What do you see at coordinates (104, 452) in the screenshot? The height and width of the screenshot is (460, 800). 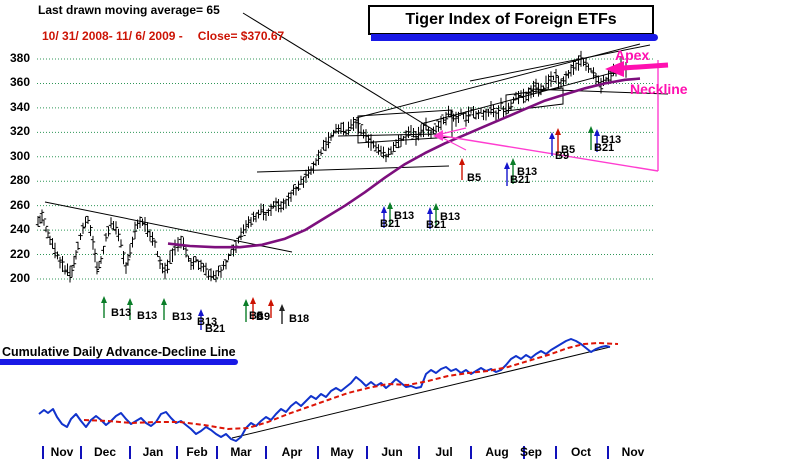 I see `month-label: Dec` at bounding box center [104, 452].